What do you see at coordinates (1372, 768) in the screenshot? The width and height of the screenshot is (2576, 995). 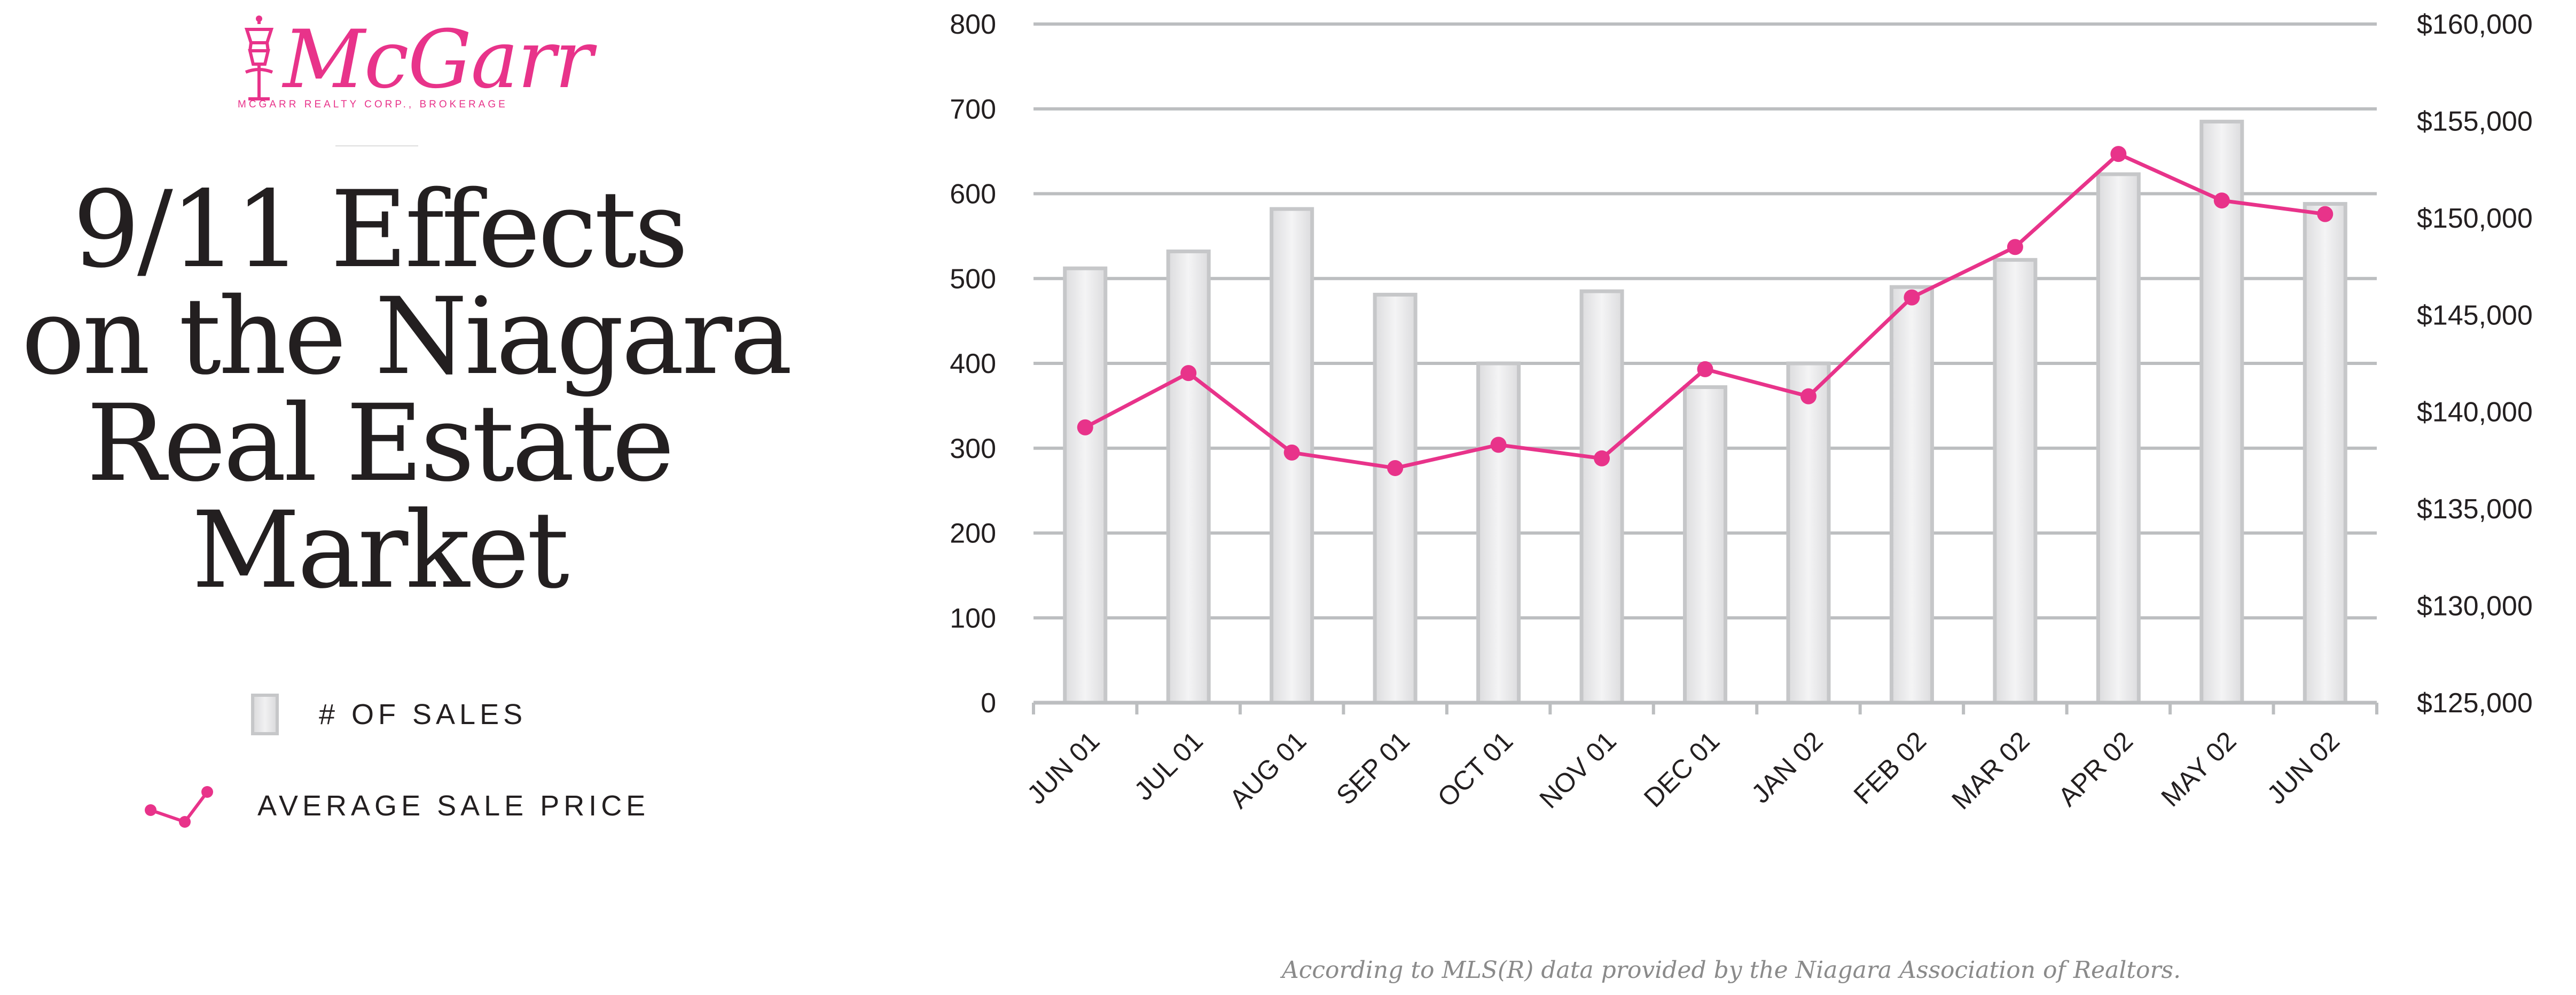 I see `x-tick-label: SEP 01` at bounding box center [1372, 768].